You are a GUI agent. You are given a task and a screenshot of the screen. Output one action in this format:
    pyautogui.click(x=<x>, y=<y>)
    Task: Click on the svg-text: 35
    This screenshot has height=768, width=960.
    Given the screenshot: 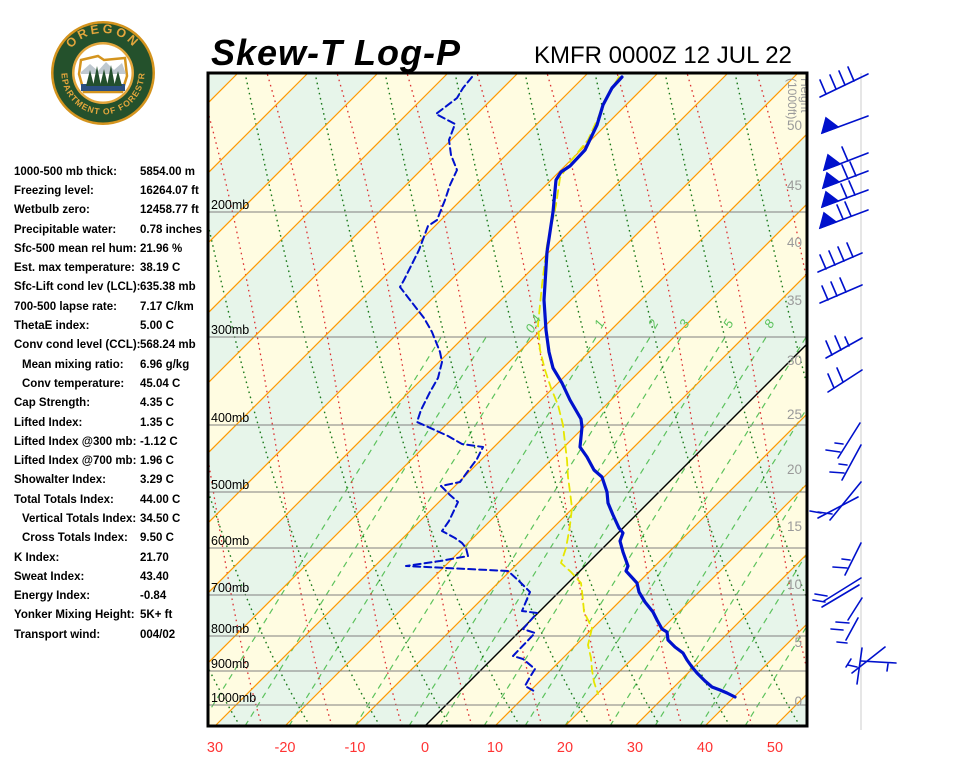 What is the action you would take?
    pyautogui.click(x=794, y=300)
    